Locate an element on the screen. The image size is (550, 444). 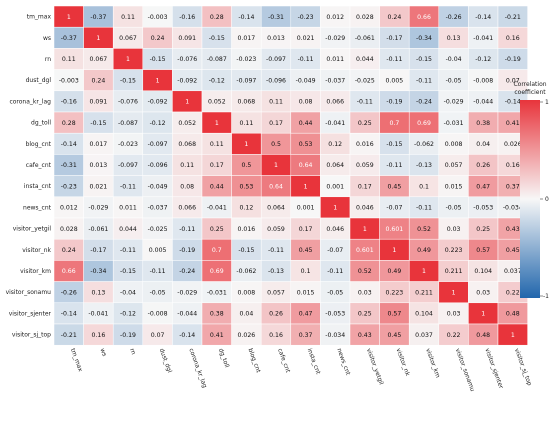
heatmap-cell-value: -0.031 is located at coordinates (217, 292).